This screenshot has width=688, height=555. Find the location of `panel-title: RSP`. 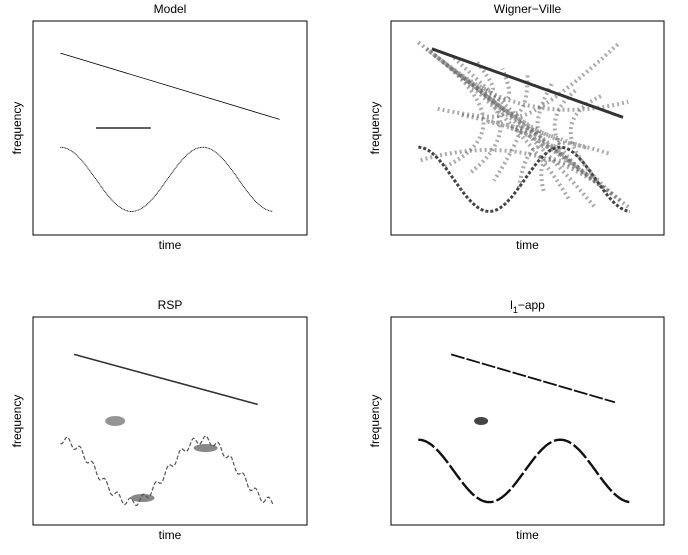

panel-title: RSP is located at coordinates (170, 305).